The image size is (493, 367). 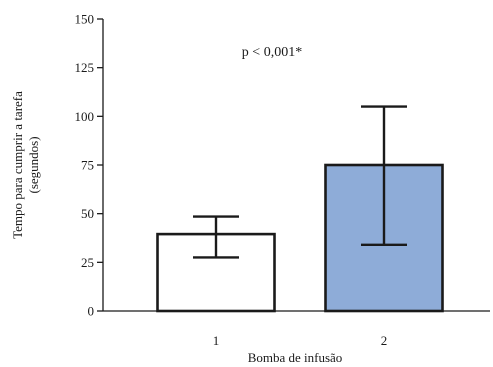 What do you see at coordinates (272, 52) in the screenshot?
I see `p-value-annotation: p < 0,001*` at bounding box center [272, 52].